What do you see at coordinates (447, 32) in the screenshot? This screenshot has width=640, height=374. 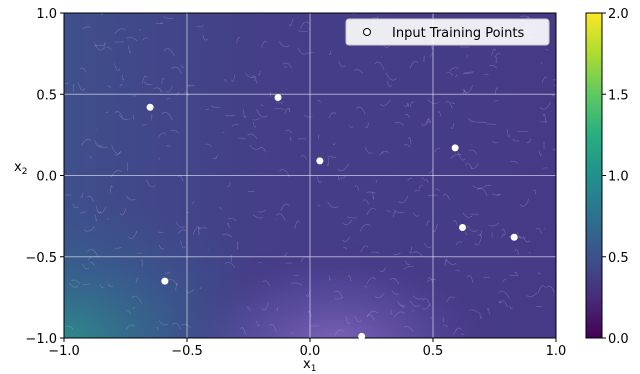 I see `legend-box` at bounding box center [447, 32].